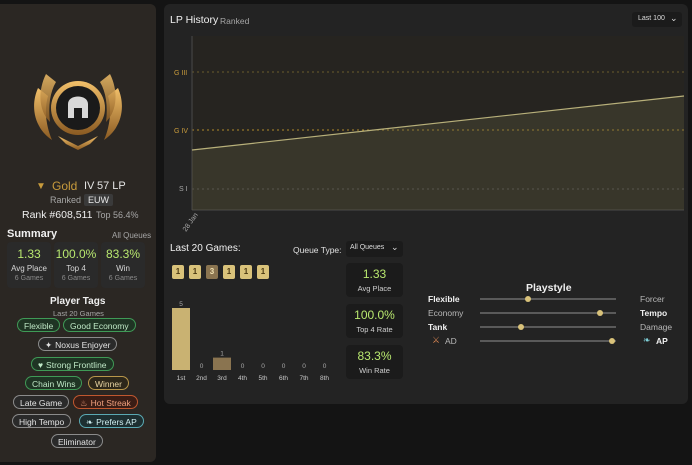 The width and height of the screenshot is (692, 465). What do you see at coordinates (123, 268) in the screenshot?
I see `summary-stat-label: Win` at bounding box center [123, 268].